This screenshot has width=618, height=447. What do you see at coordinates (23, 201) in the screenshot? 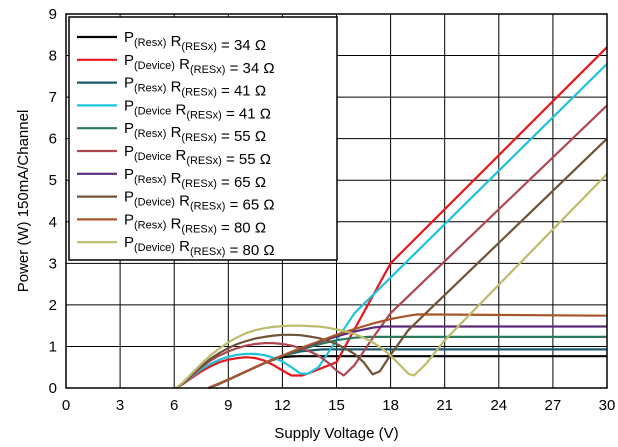
I see `y-axis-label: Power (W) 150mA/Channel` at bounding box center [23, 201].